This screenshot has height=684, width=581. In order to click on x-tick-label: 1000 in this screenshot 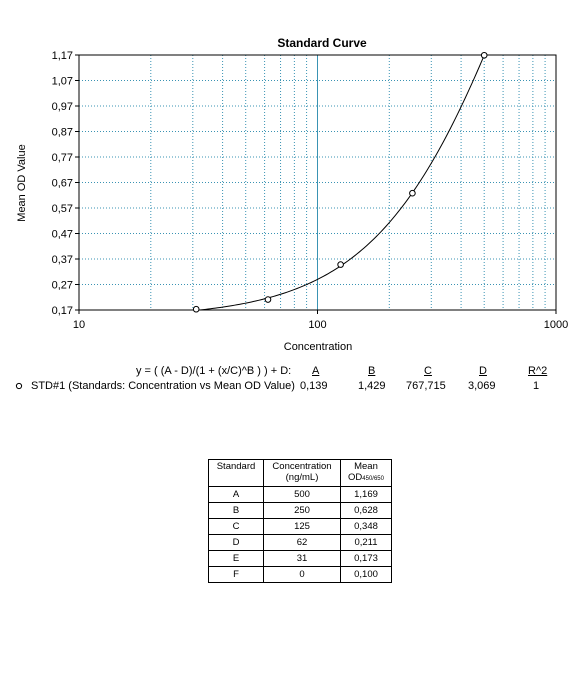, I will do `click(556, 325)`.